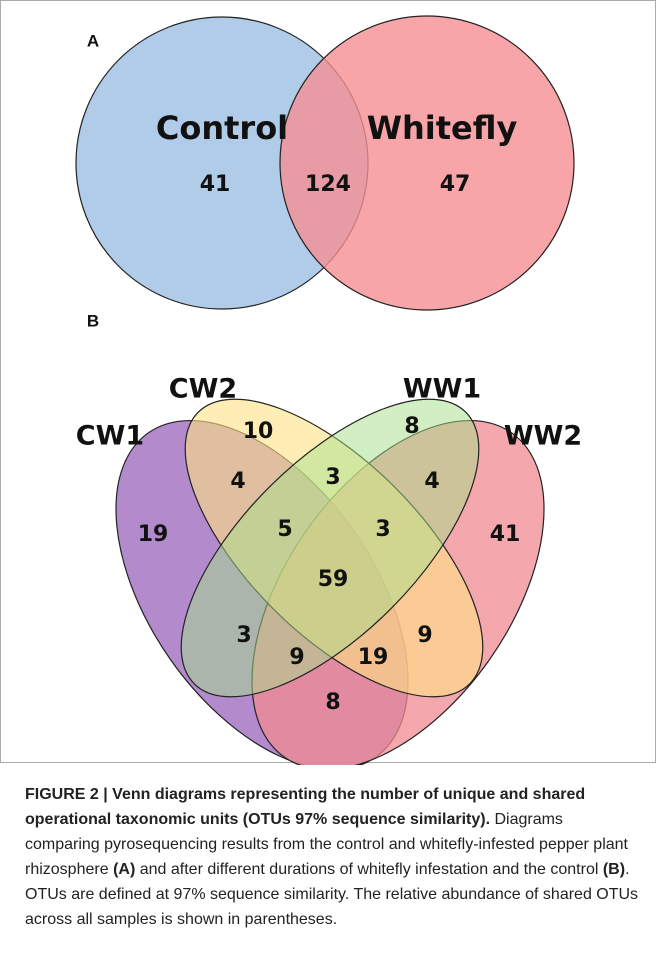  What do you see at coordinates (93, 320) in the screenshot?
I see `panel-label: B` at bounding box center [93, 320].